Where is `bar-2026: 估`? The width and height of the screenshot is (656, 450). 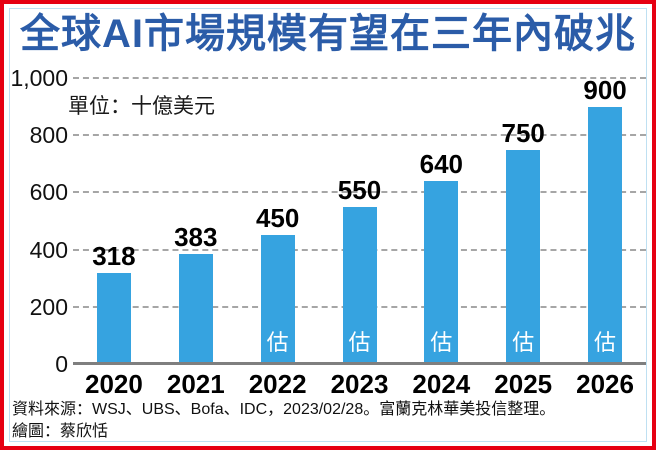
bar-2026: 估 is located at coordinates (605, 235).